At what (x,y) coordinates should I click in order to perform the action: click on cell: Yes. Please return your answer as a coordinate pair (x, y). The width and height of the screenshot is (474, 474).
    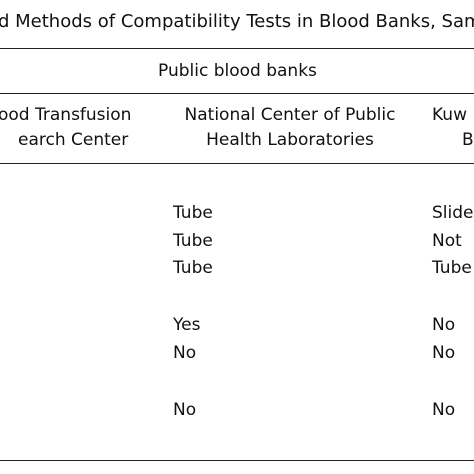
    Looking at the image, I should click on (187, 325).